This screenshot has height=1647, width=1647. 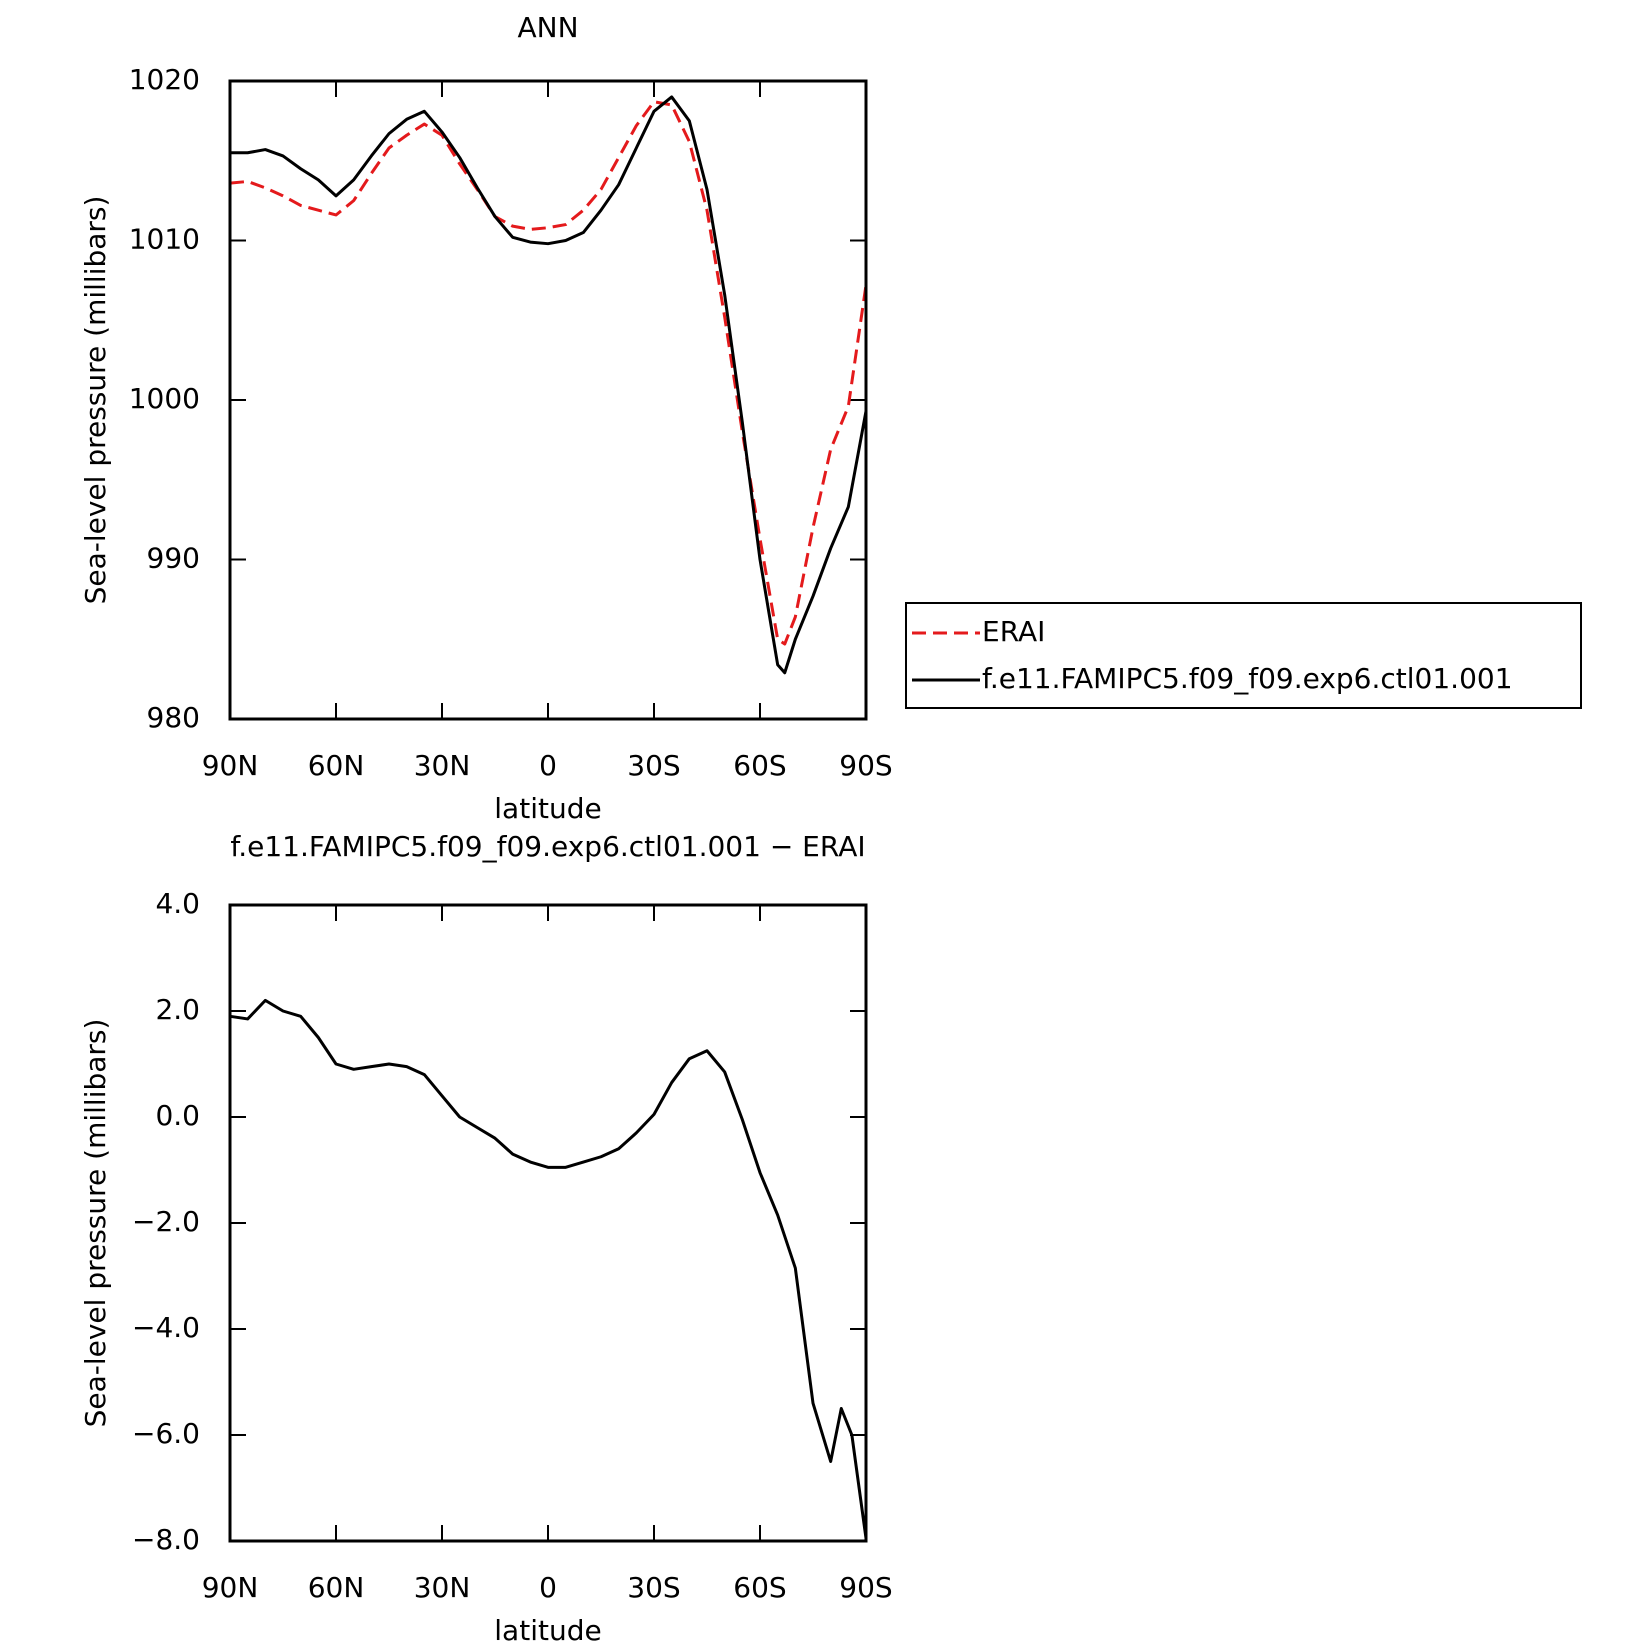 I want to click on y-tick-label: 0.0, so click(x=177, y=1115).